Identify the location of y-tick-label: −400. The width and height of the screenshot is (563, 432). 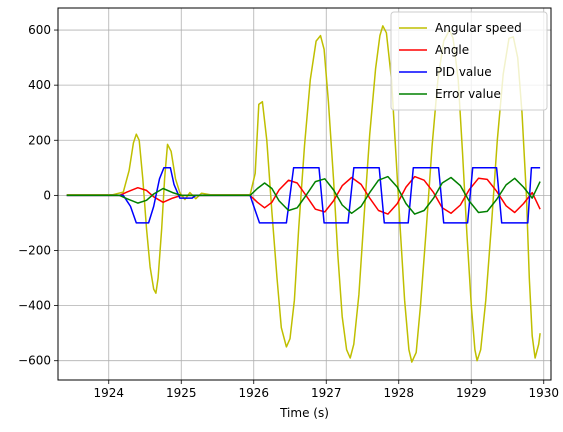
(34, 306).